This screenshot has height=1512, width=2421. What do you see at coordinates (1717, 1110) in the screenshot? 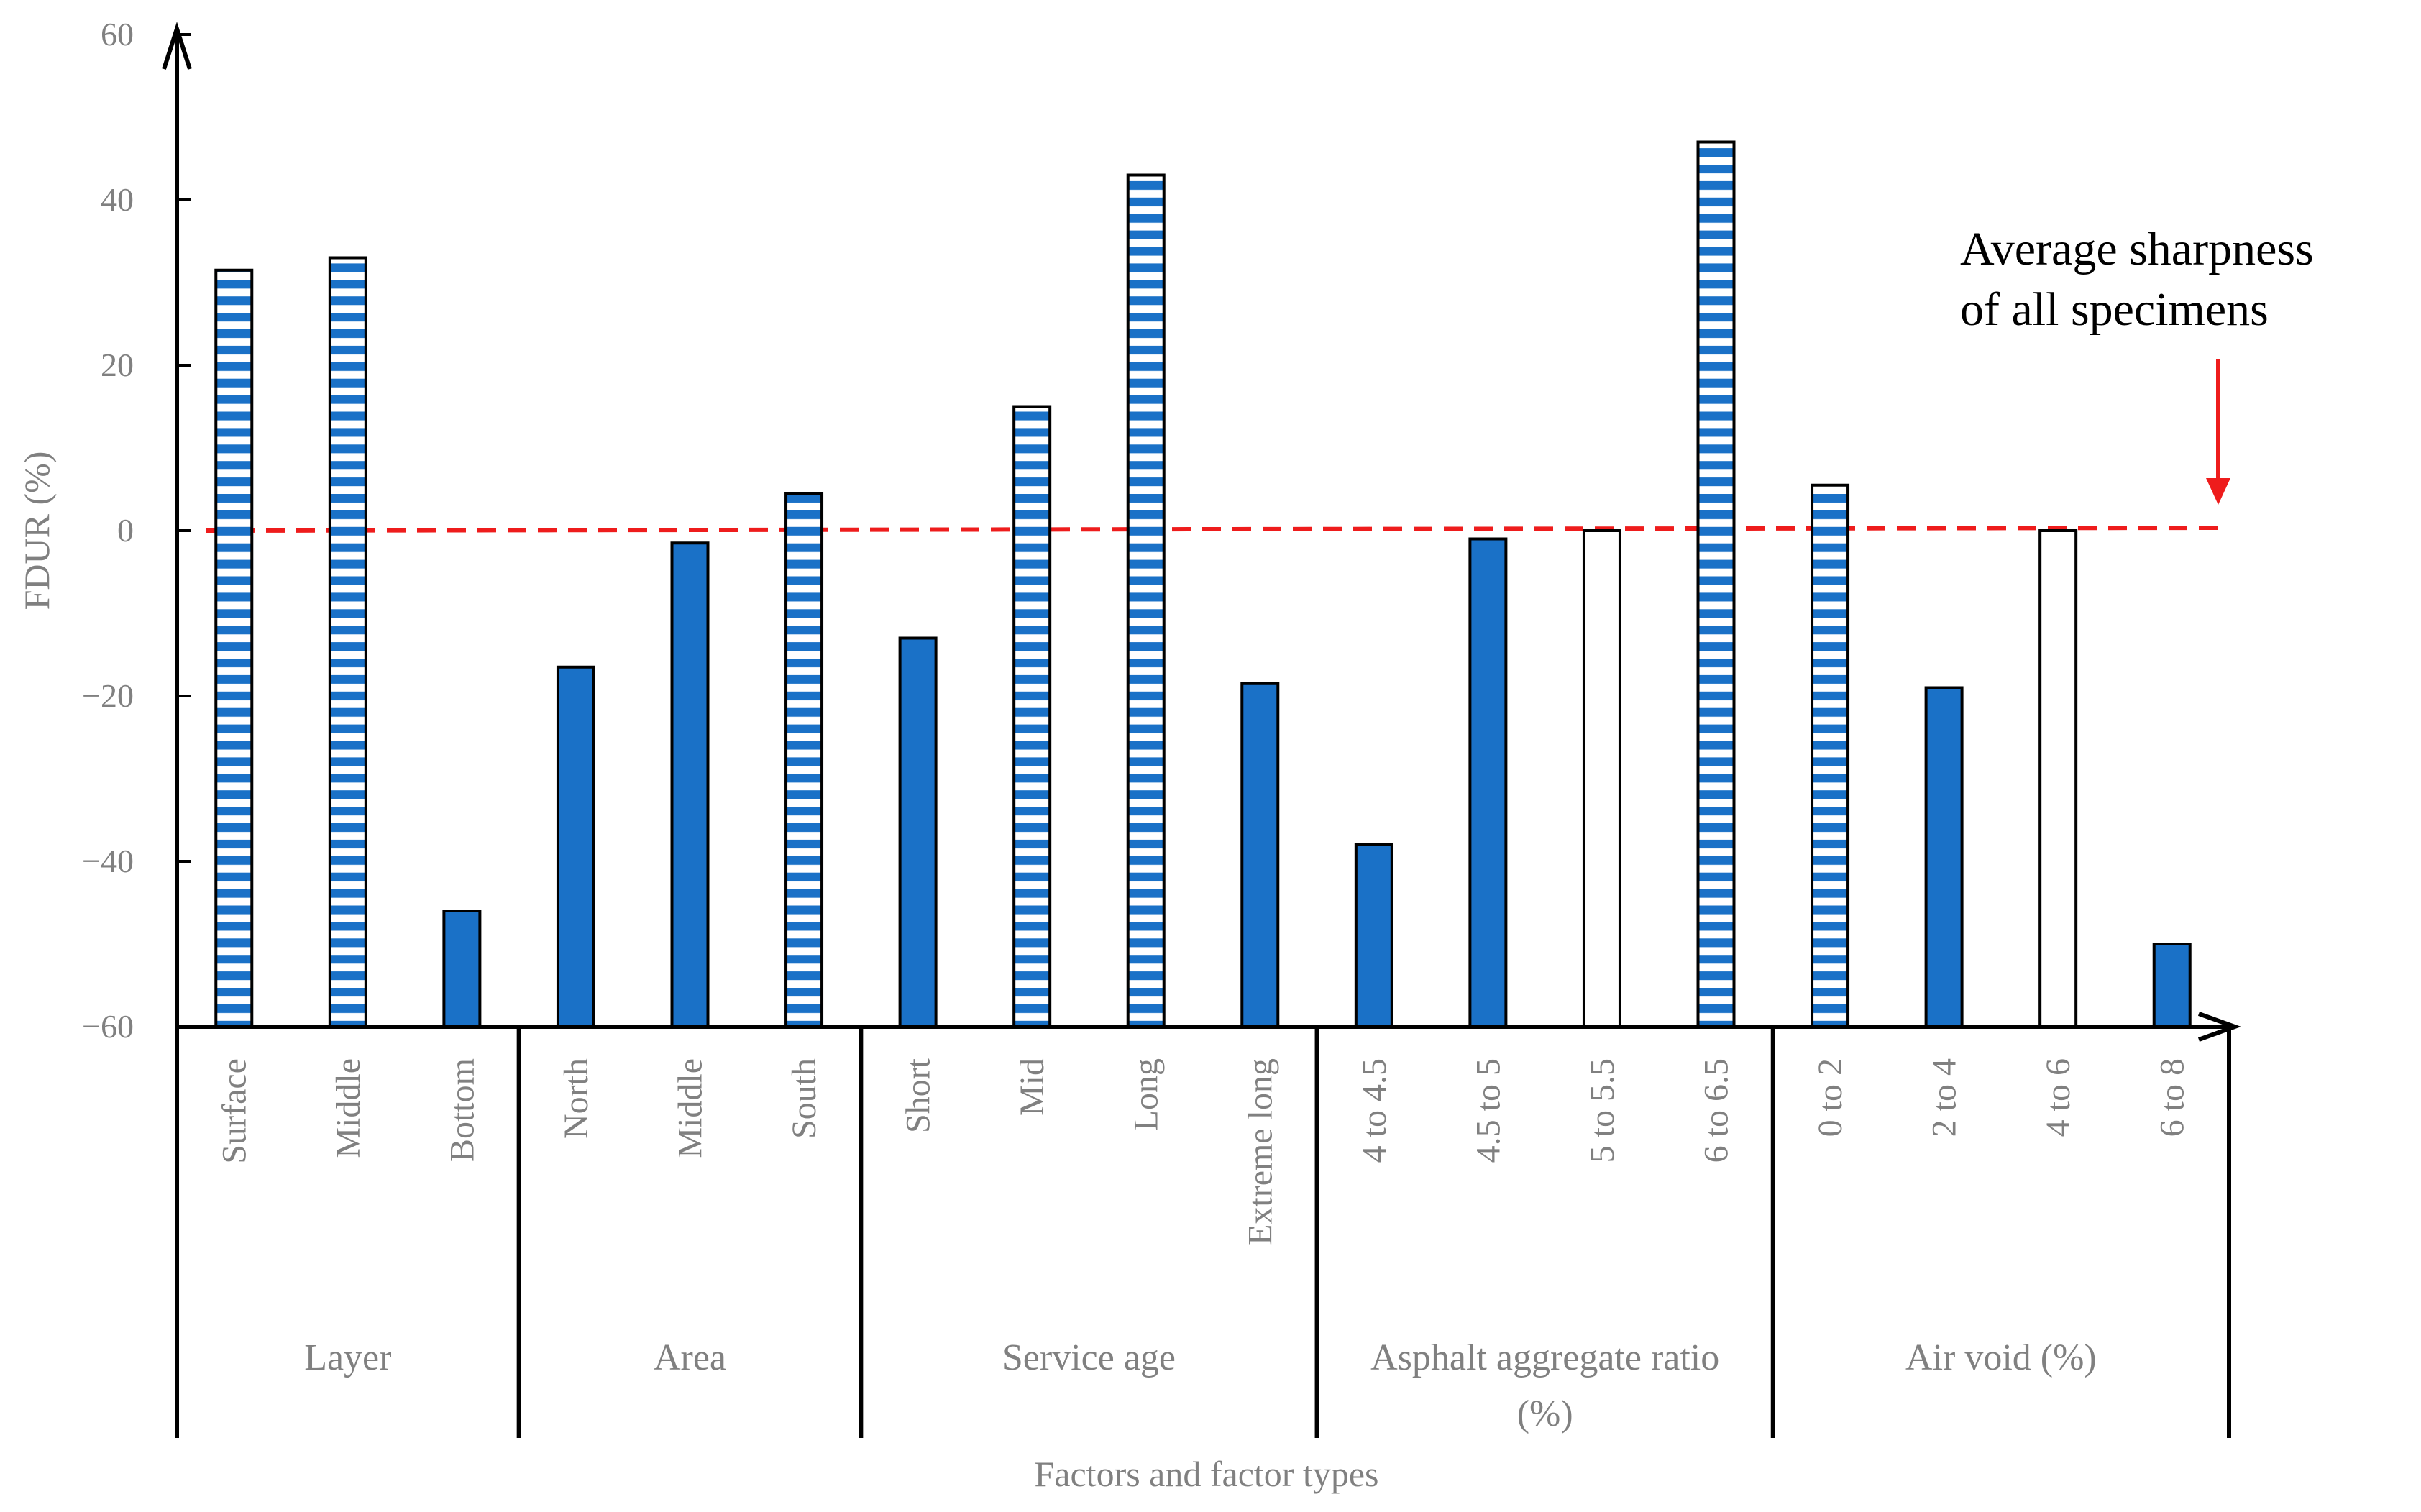
I see `category-label: 6 to 6.5` at bounding box center [1717, 1110].